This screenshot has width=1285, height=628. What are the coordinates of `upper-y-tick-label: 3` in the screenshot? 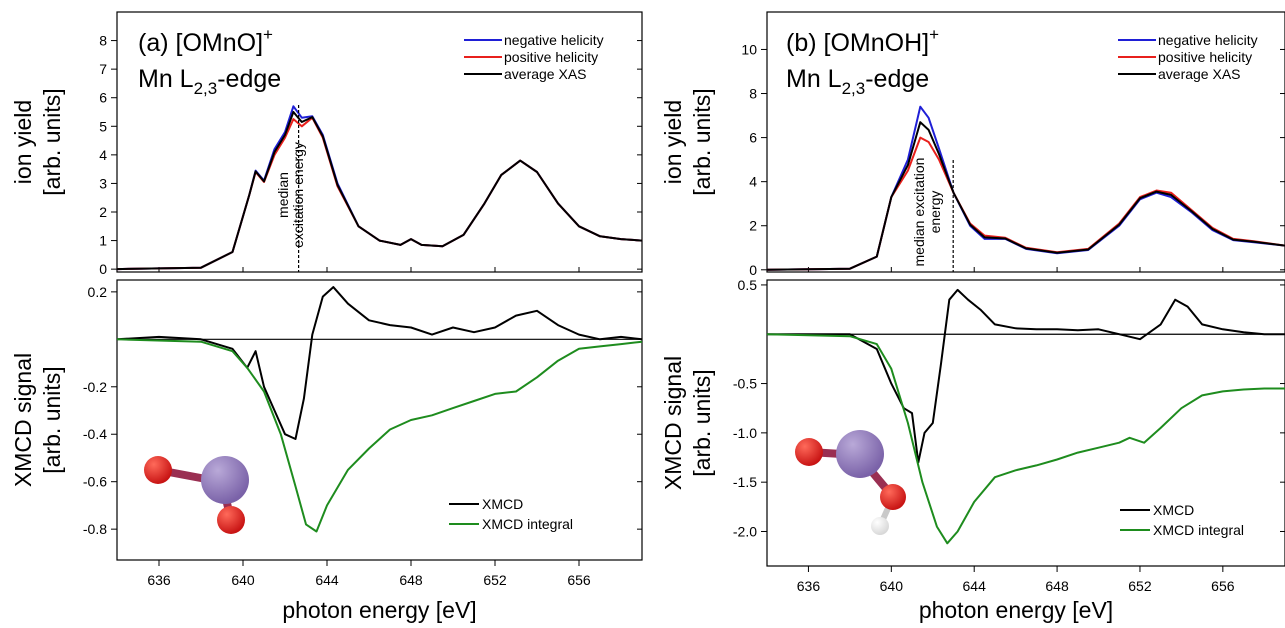 It's located at (103, 183).